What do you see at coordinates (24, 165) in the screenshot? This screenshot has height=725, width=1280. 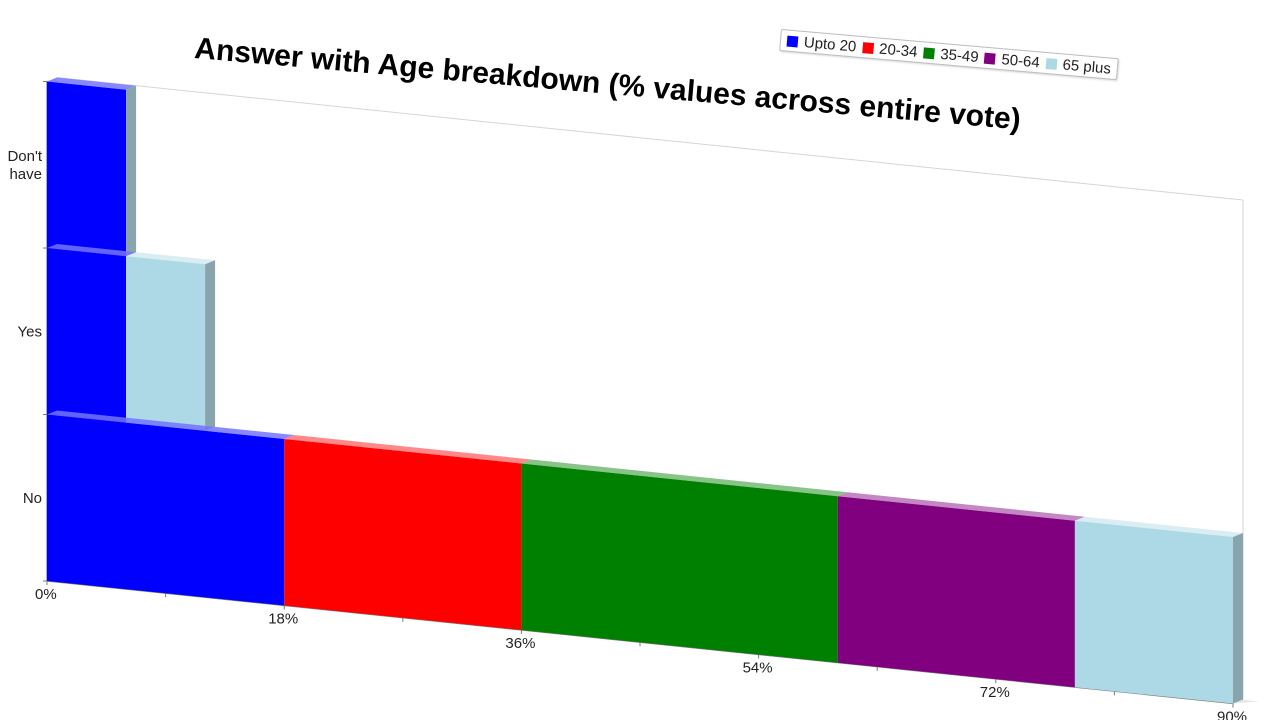 I see `y-tick-label: Don't have` at bounding box center [24, 165].